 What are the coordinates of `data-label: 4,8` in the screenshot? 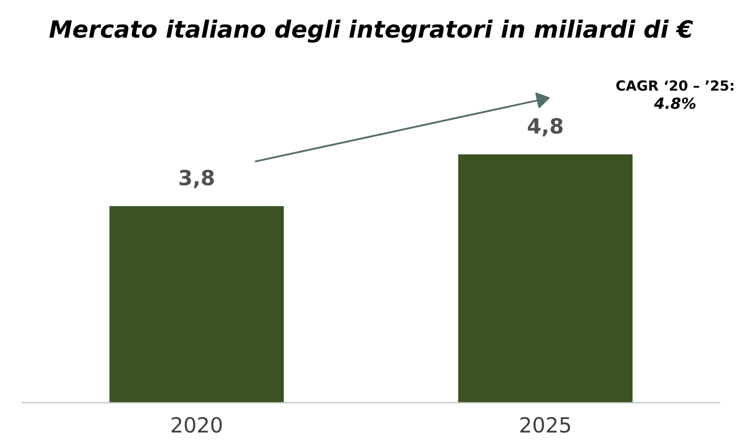 It's located at (545, 127).